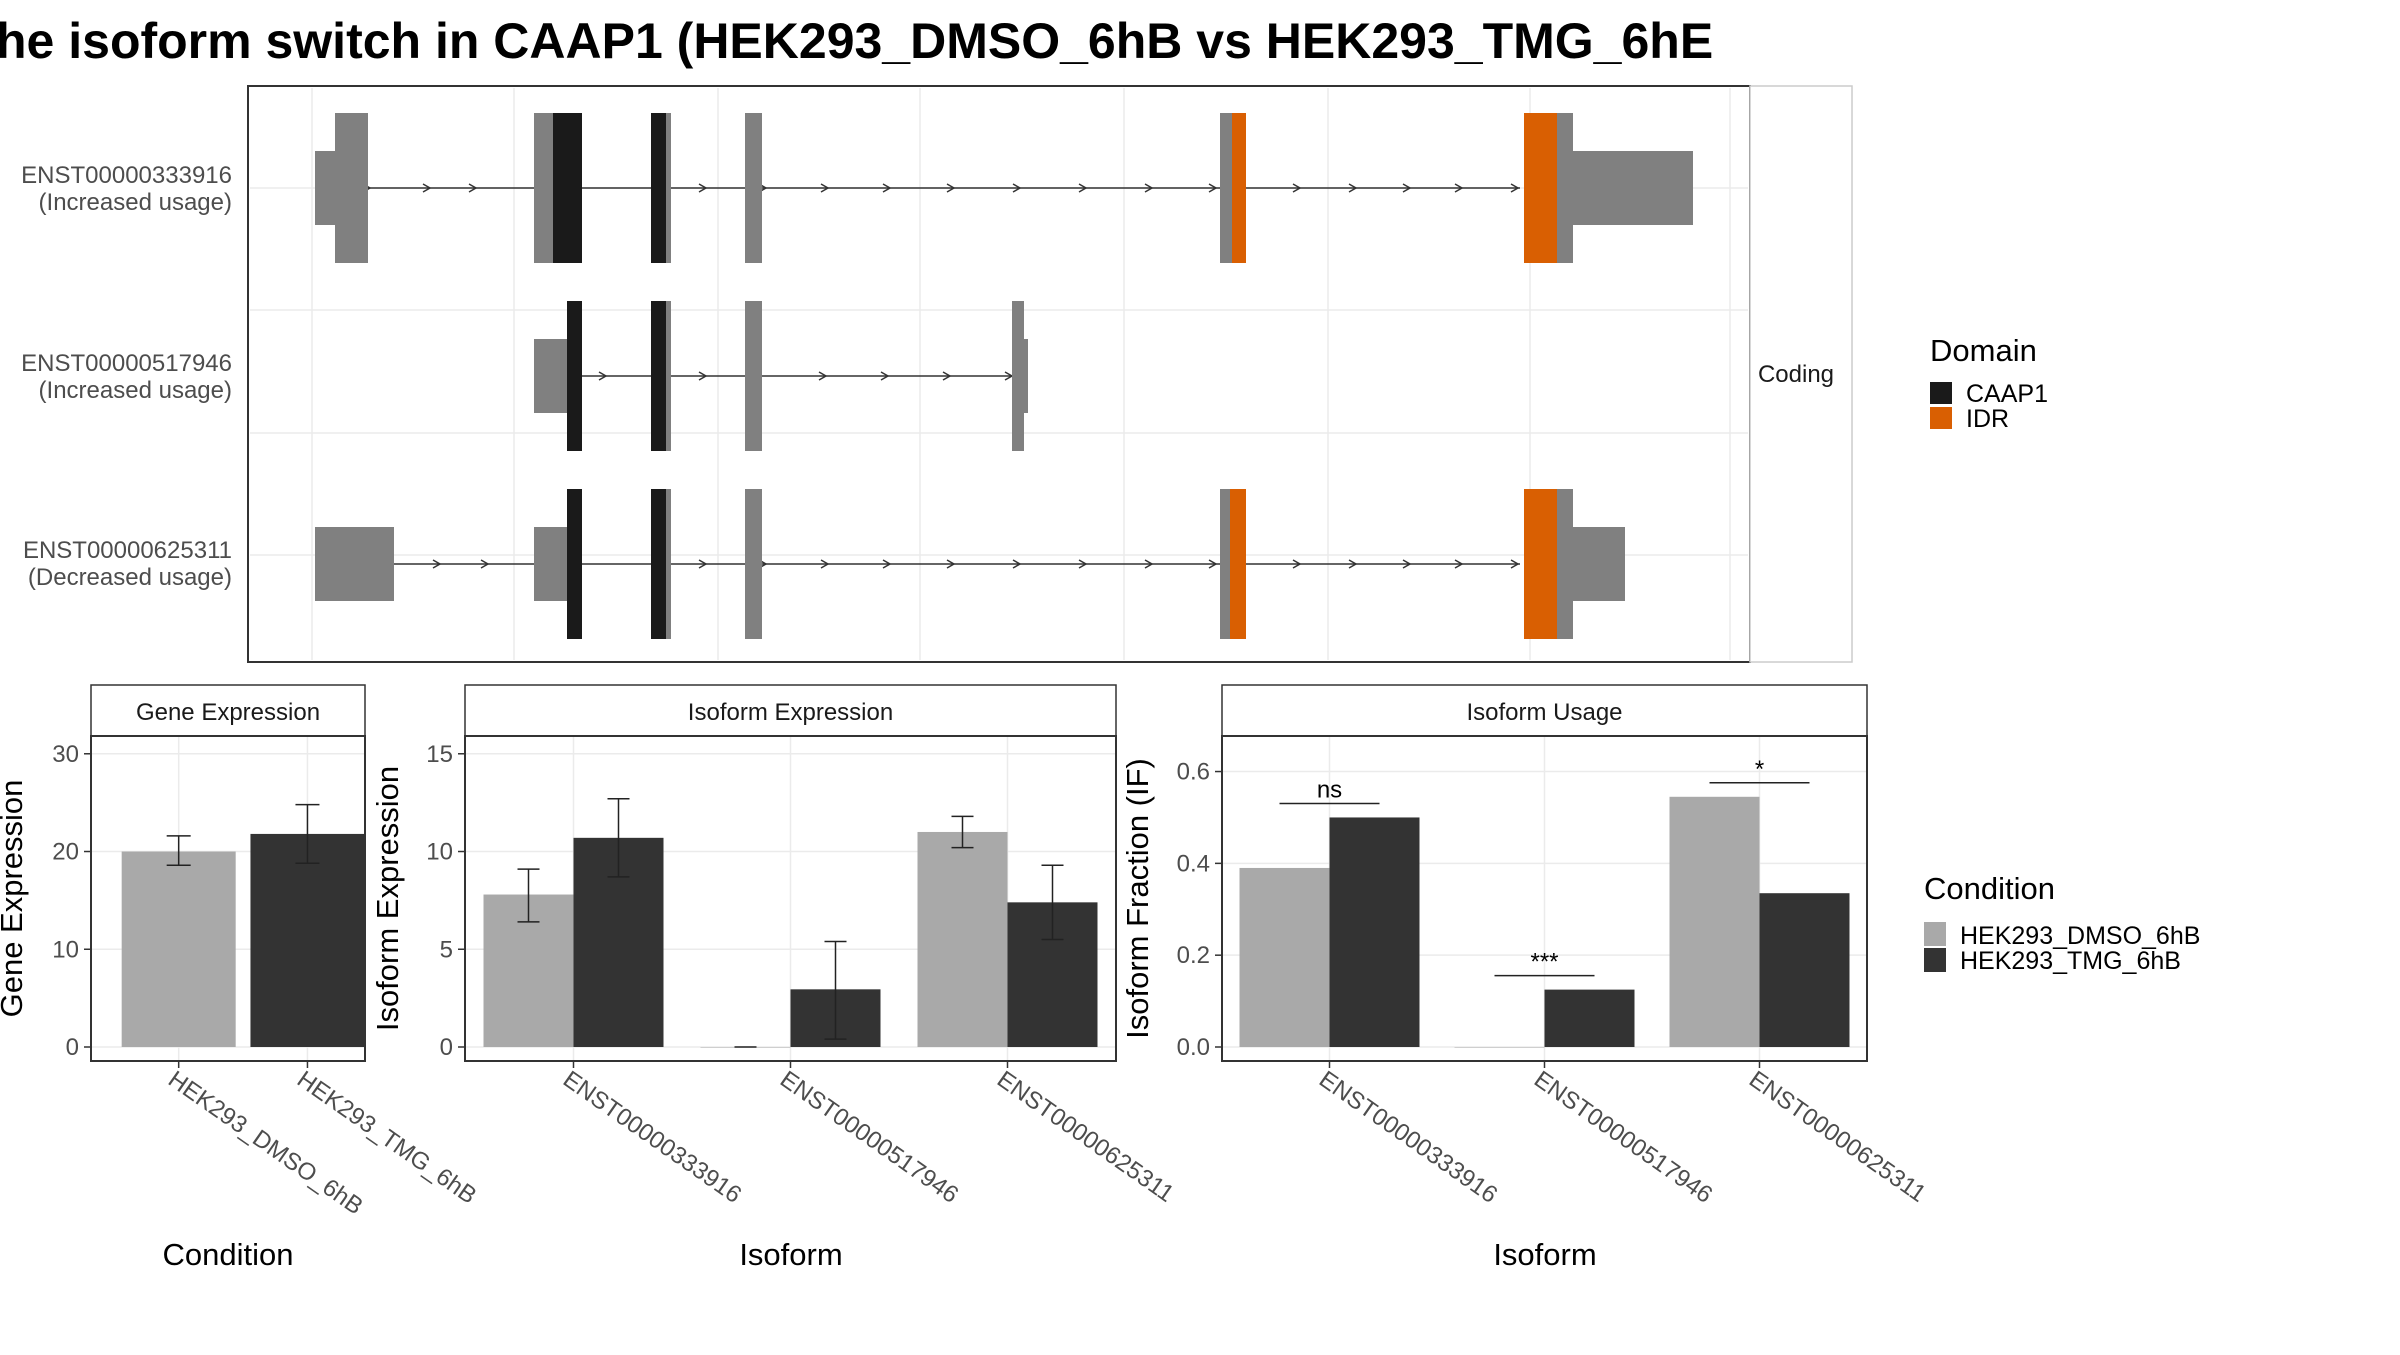  Describe the element at coordinates (1544, 1254) in the screenshot. I see `chart-xlabel-3: Isoform` at that location.